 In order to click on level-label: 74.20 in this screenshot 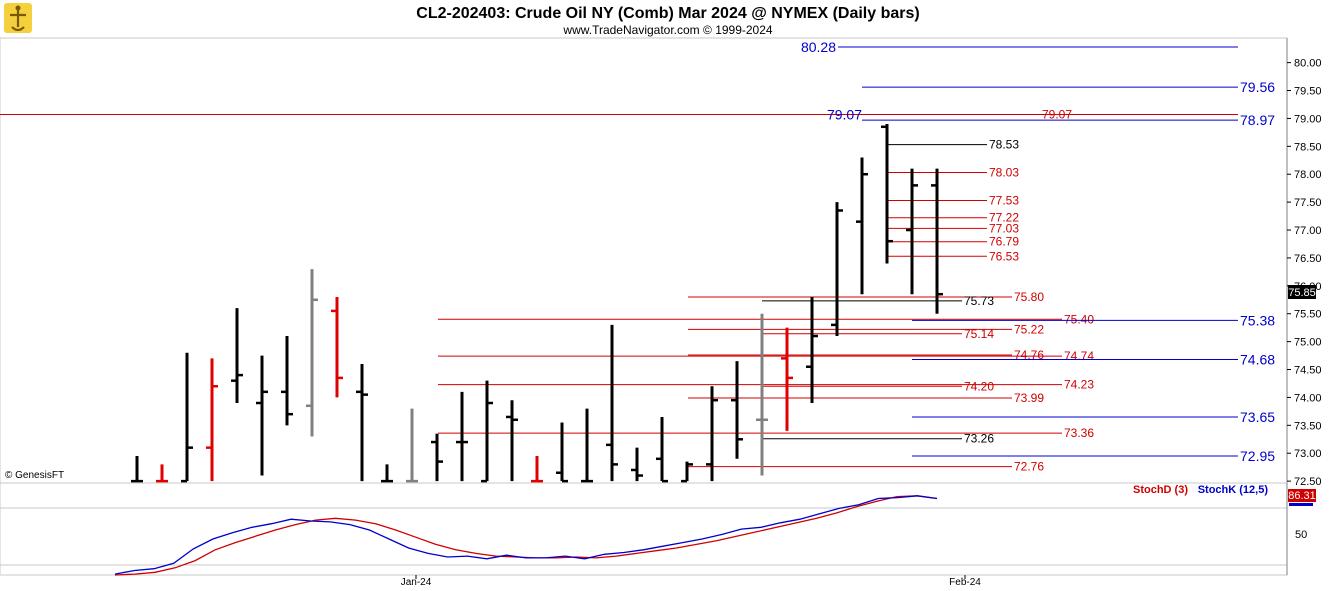, I will do `click(979, 386)`.